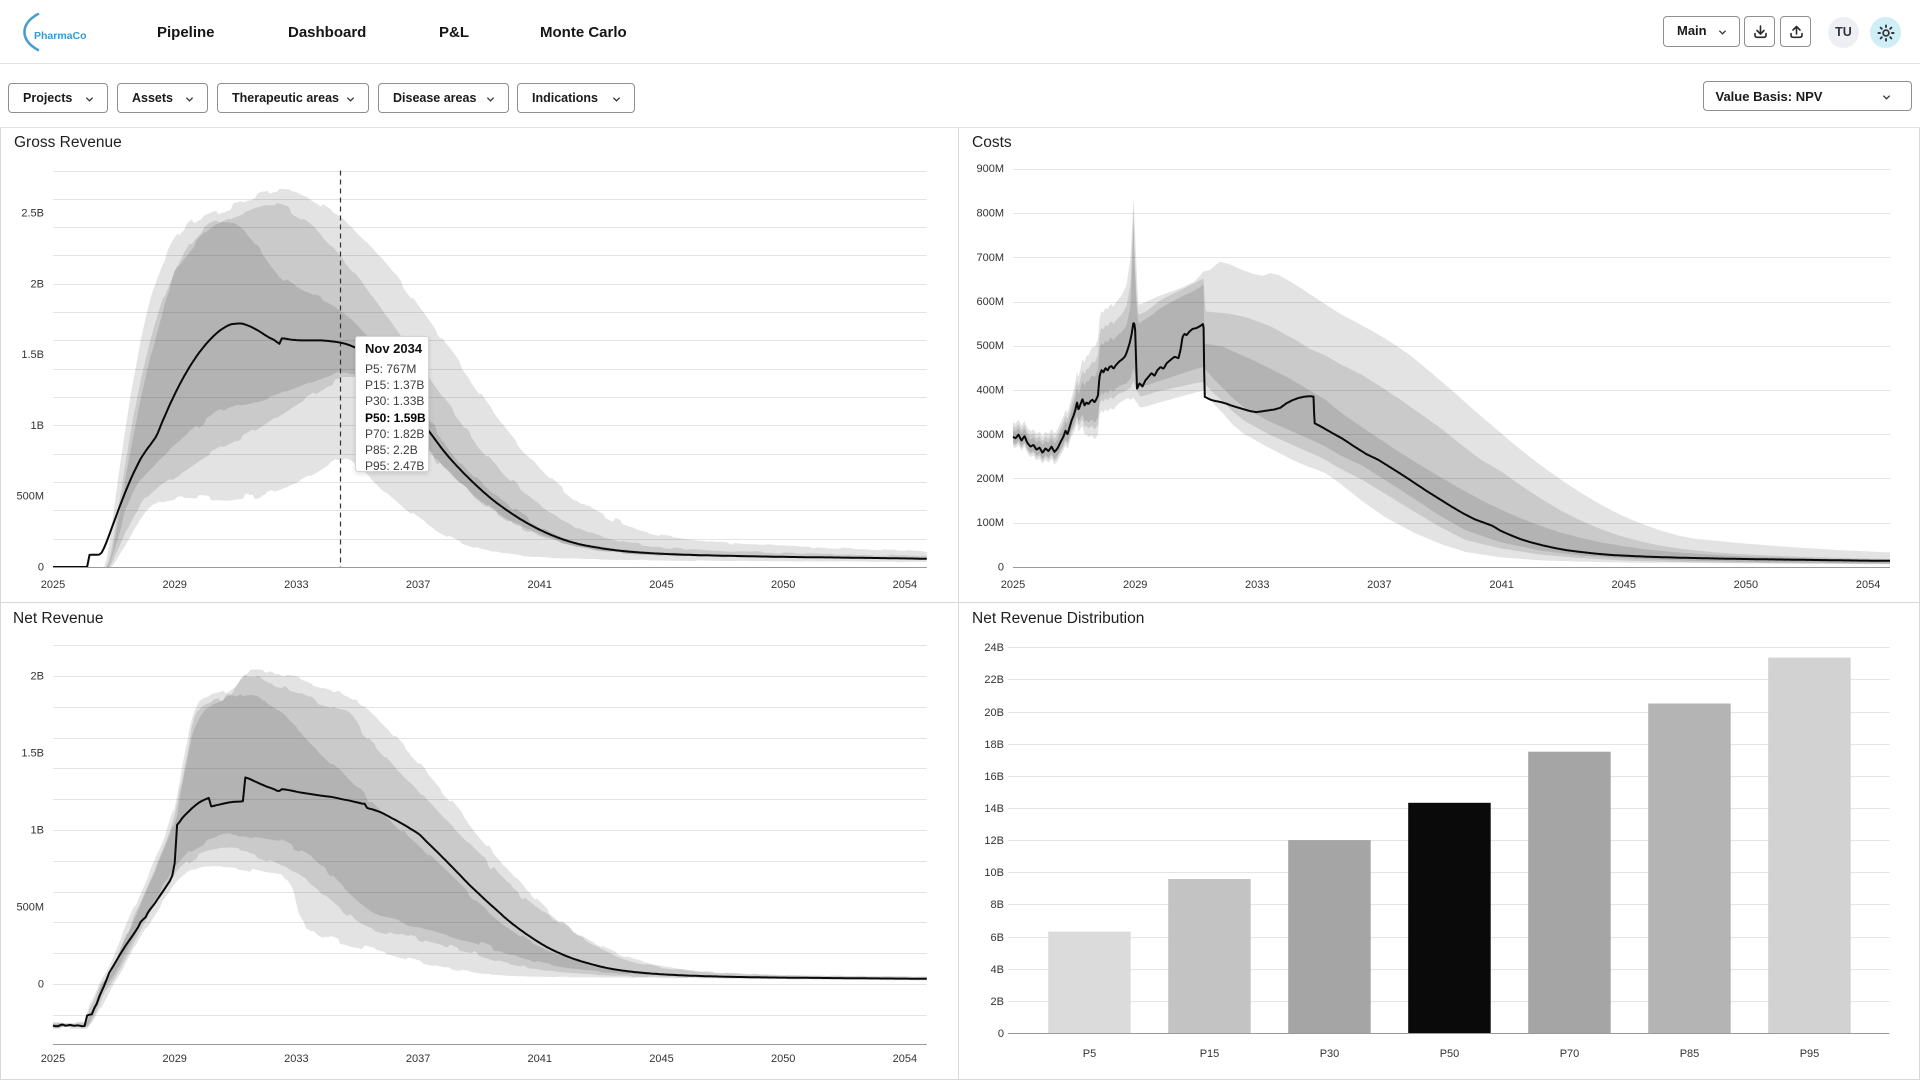 The image size is (1920, 1080). What do you see at coordinates (990, 258) in the screenshot?
I see `svg-text: 700M` at bounding box center [990, 258].